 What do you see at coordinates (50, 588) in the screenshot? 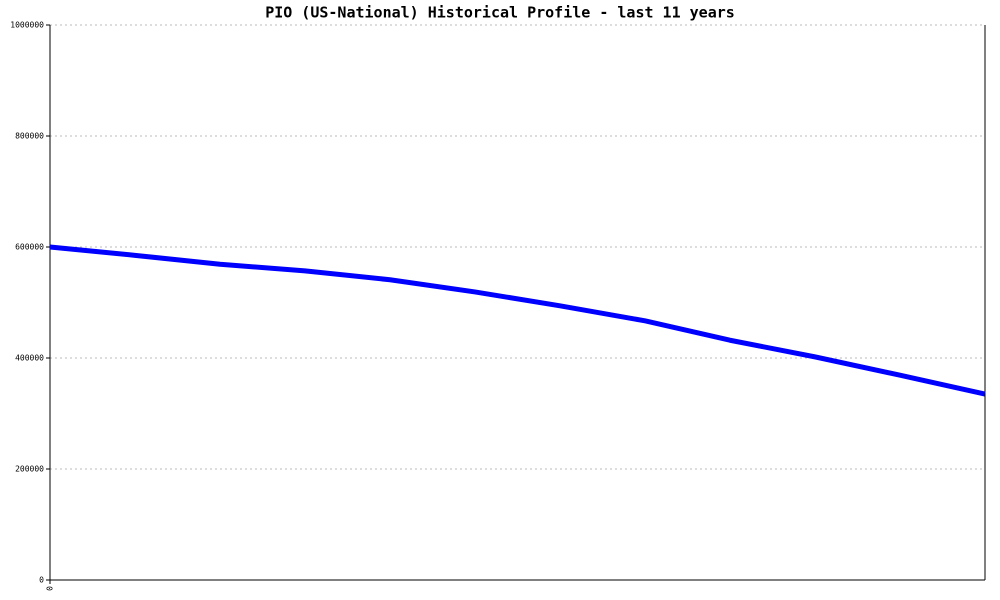
I see `x-tick-label: 0` at bounding box center [50, 588].